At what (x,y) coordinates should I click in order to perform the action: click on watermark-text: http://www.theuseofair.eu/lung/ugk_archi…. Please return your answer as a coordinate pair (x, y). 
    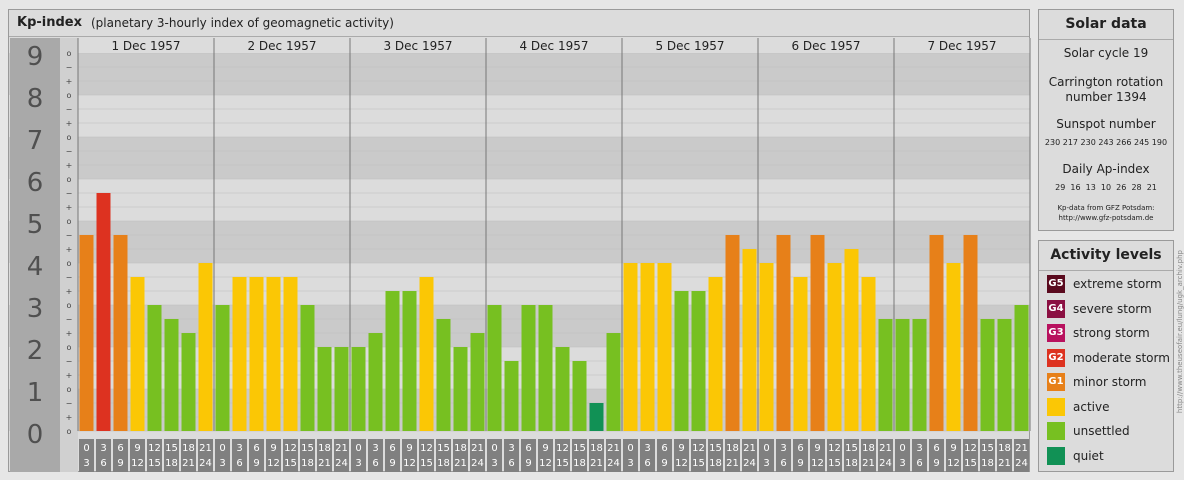
    Looking at the image, I should click on (1180, 332).